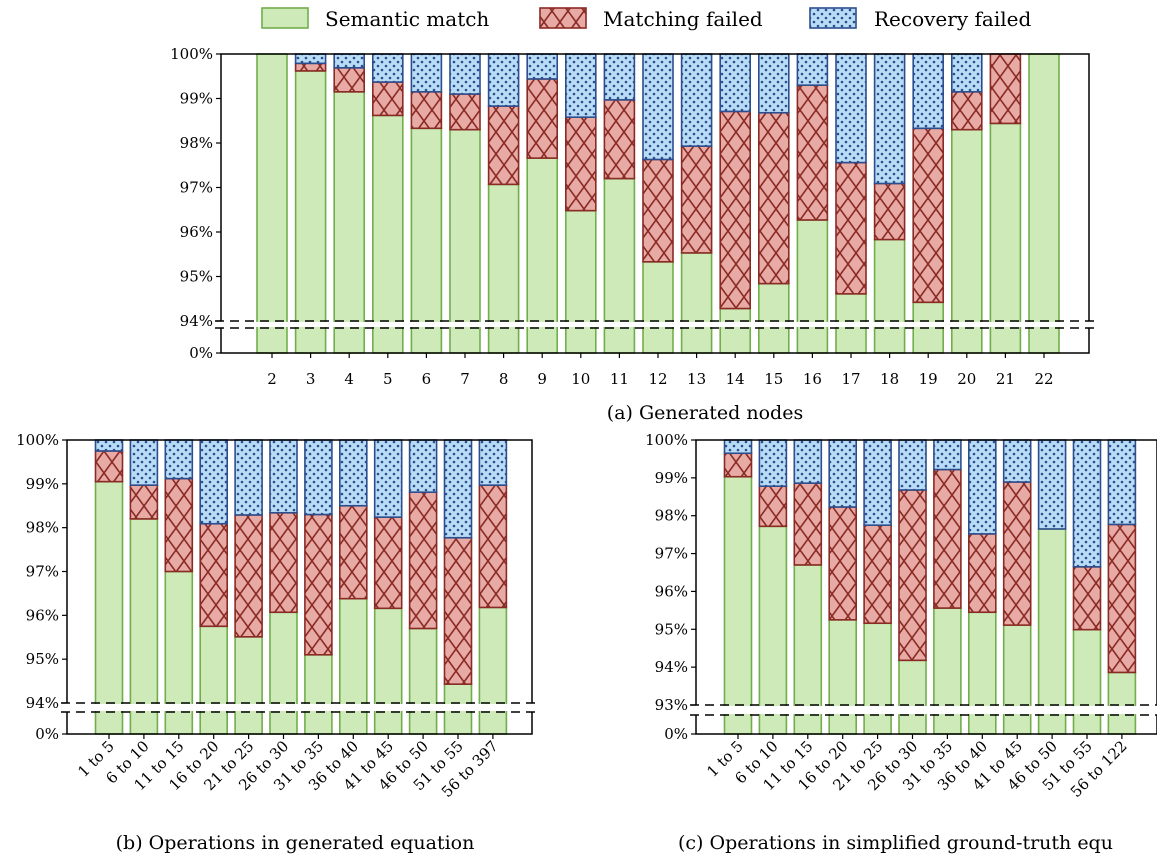  Describe the element at coordinates (465, 379) in the screenshot. I see `x-tick-label: 7` at that location.